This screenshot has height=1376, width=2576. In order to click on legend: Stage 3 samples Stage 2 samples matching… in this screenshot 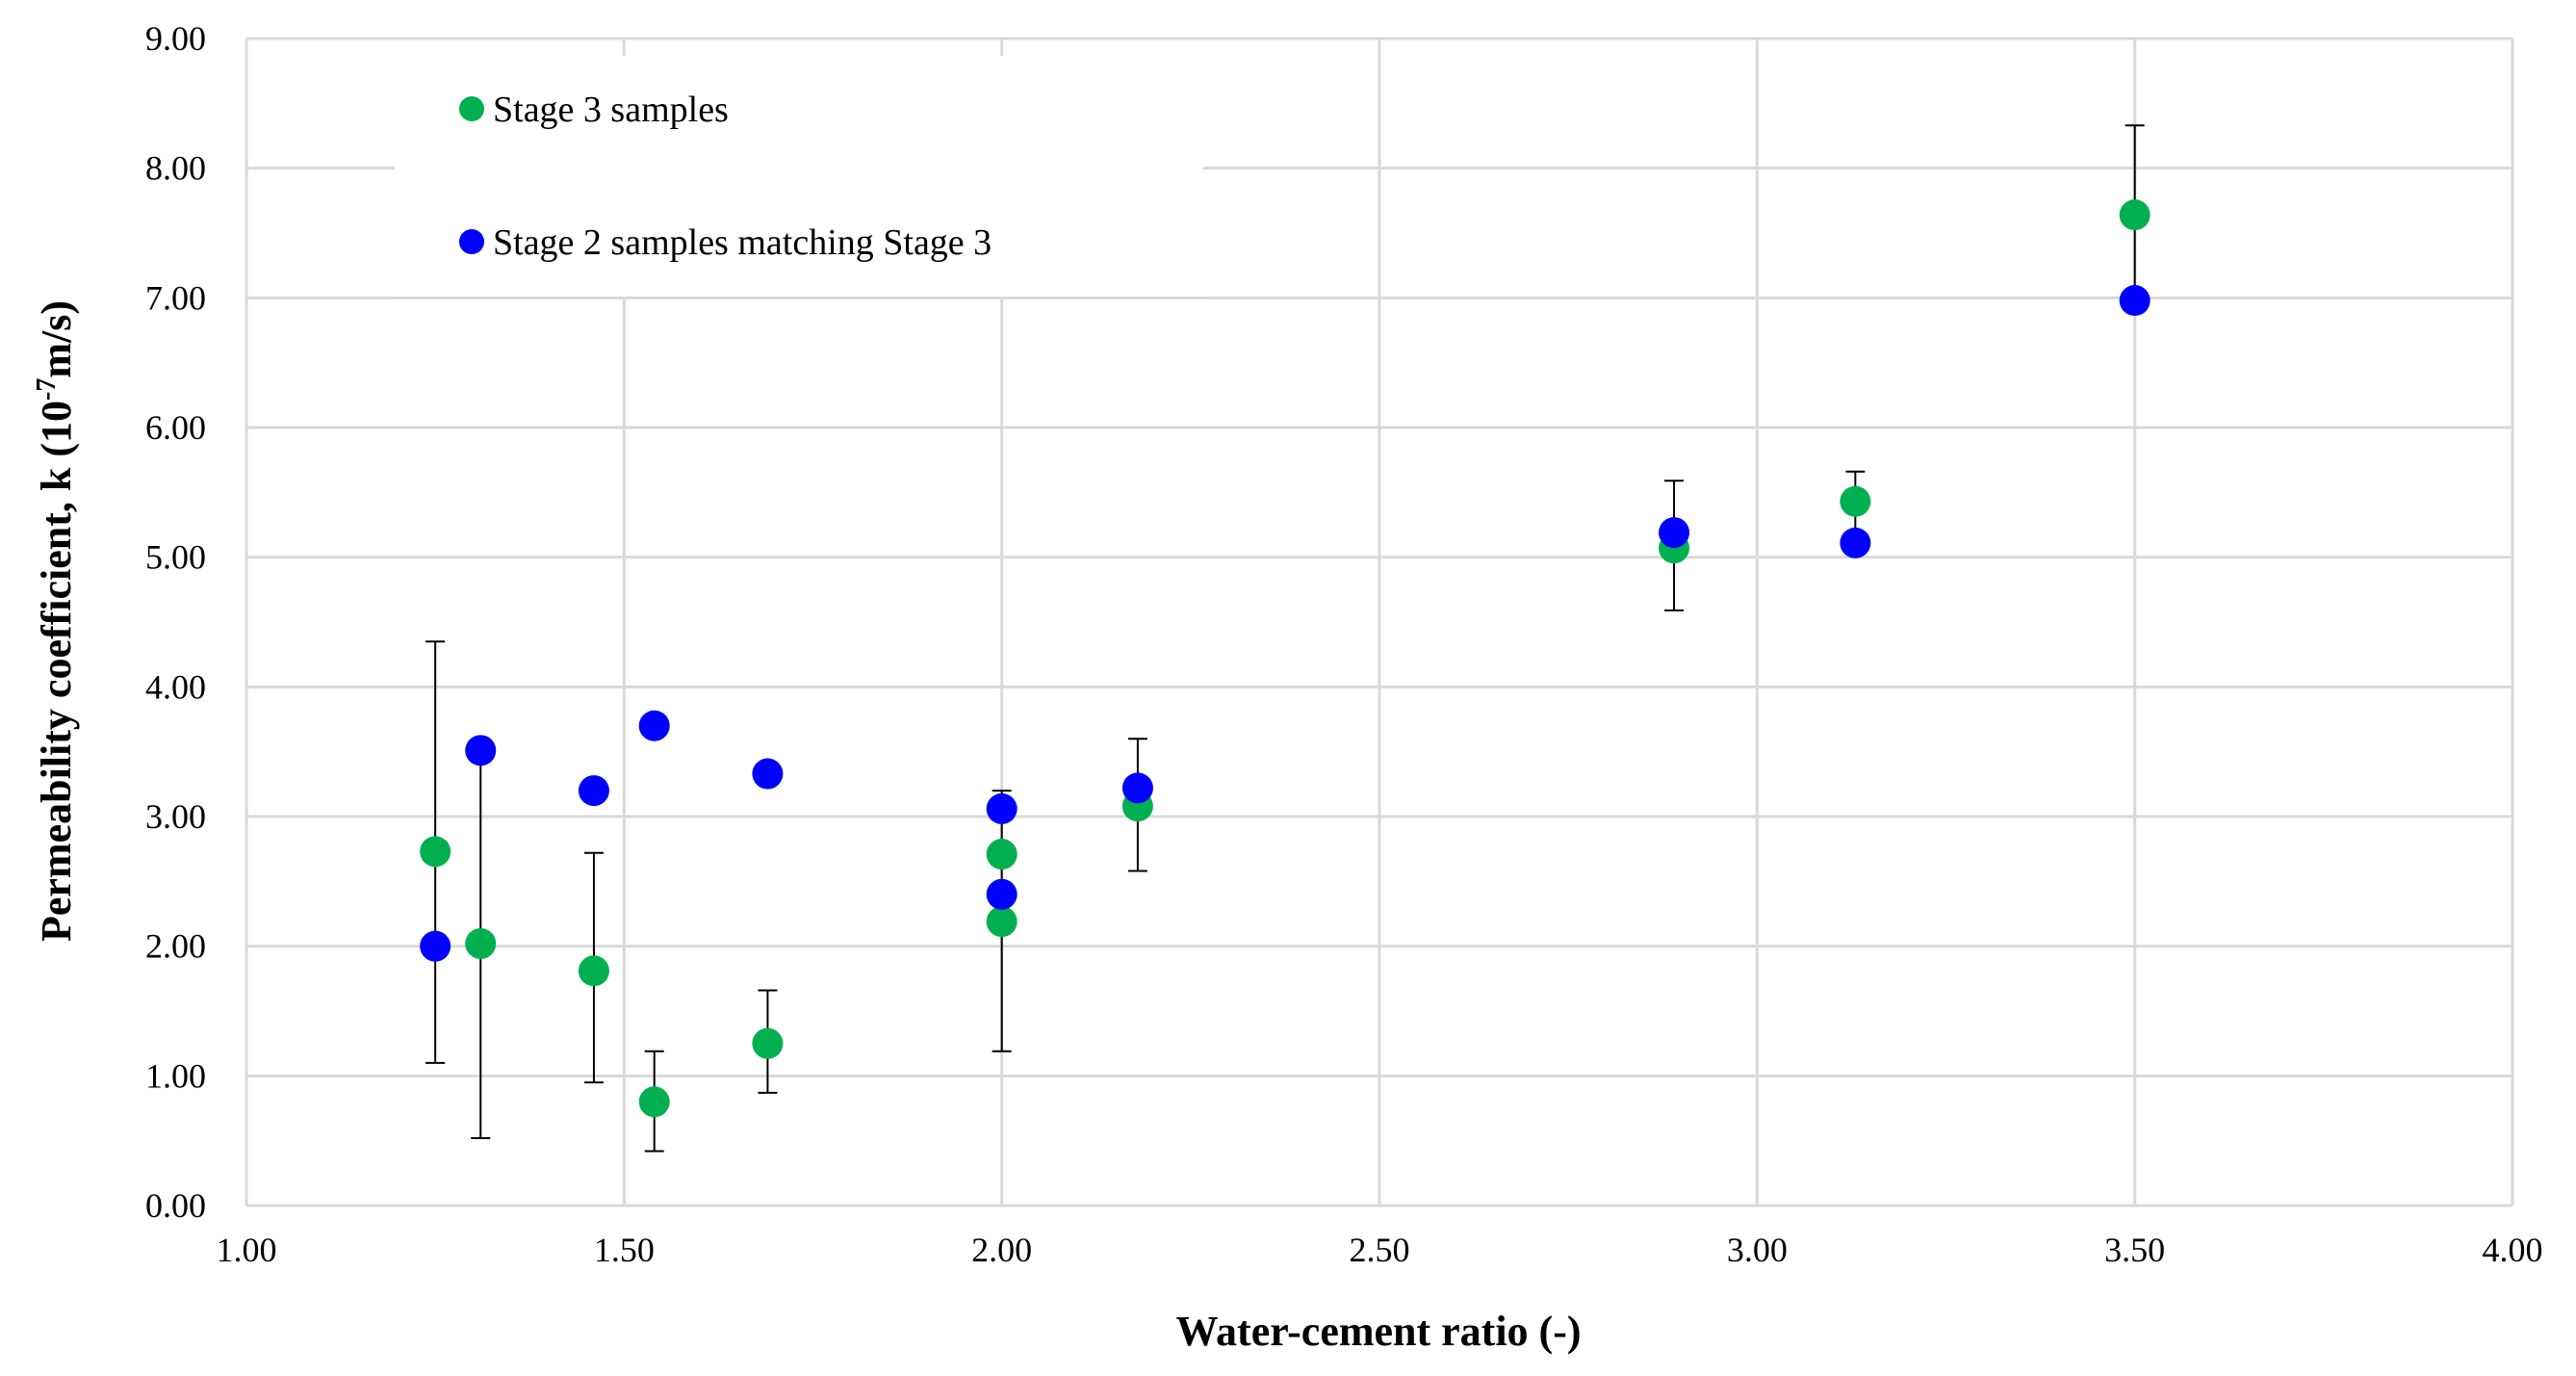, I will do `click(799, 176)`.